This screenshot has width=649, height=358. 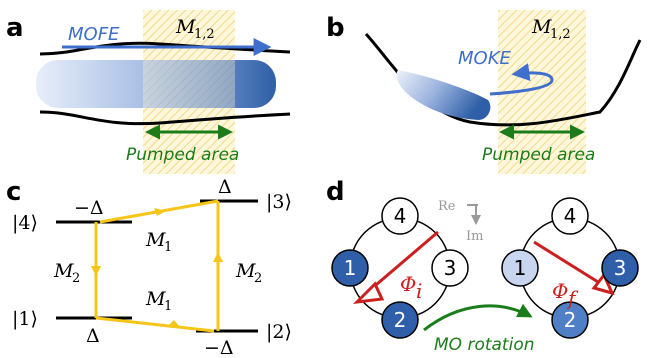 I want to click on coupling-m2-right: M, so click(x=245, y=271).